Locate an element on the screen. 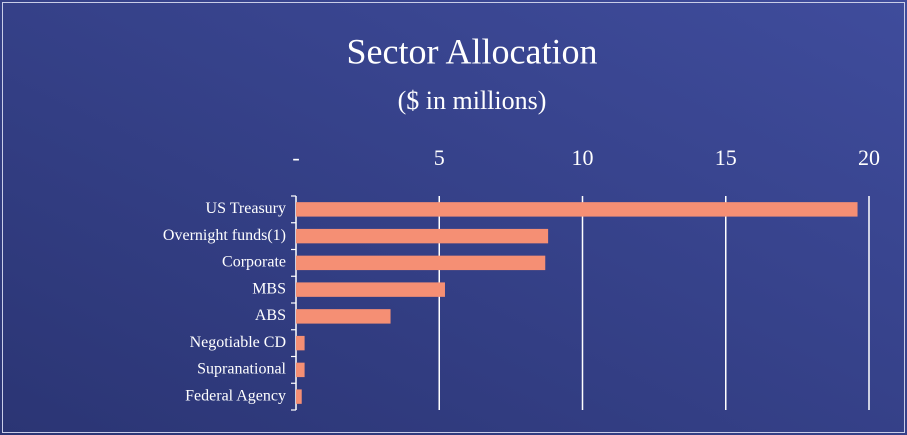 The width and height of the screenshot is (907, 435). y-tick-label: Negotiable CD is located at coordinates (238, 342).